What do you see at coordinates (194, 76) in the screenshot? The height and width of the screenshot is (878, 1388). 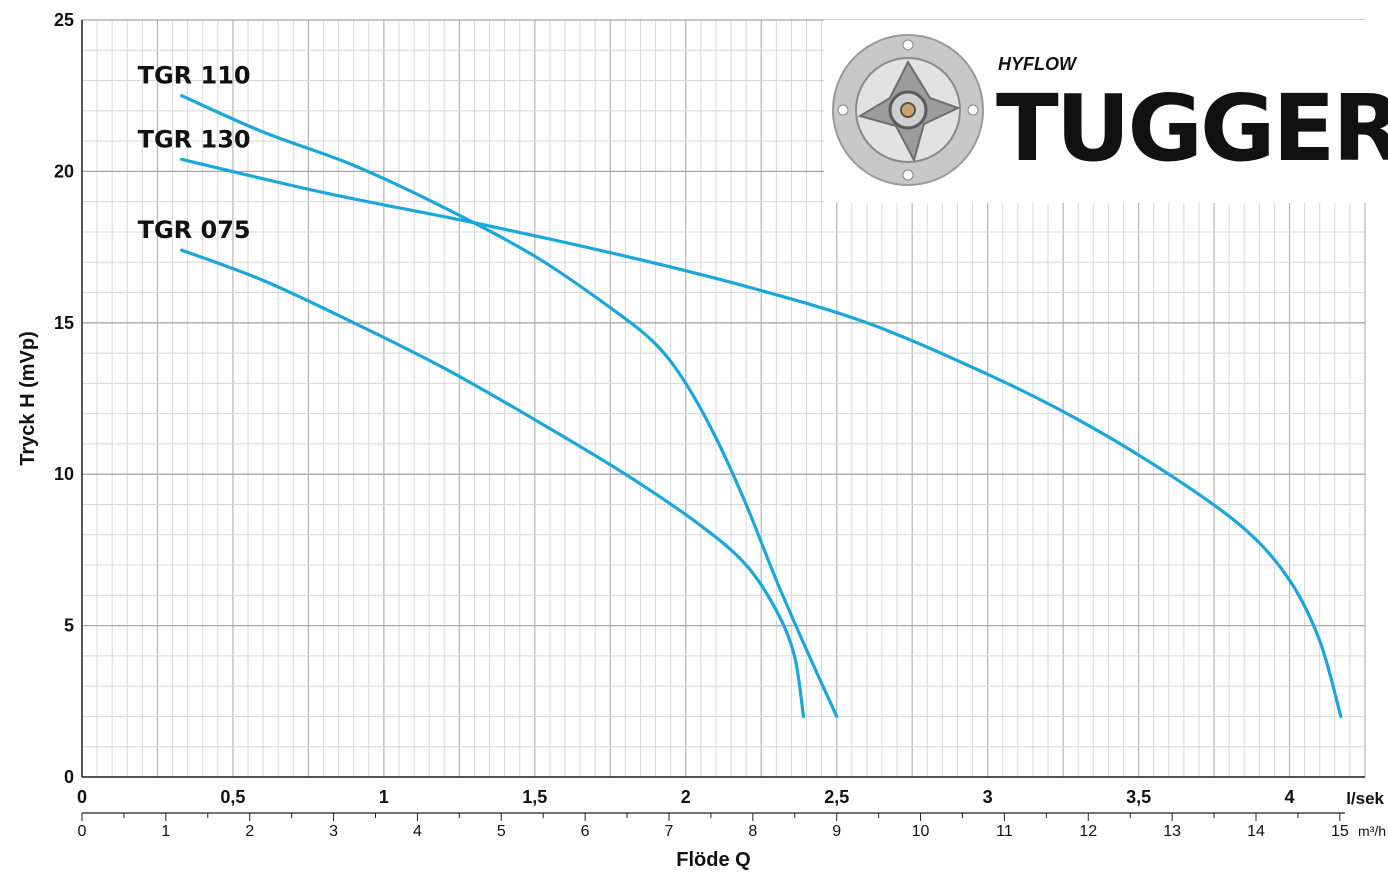 I see `series-label-tgr-110: TGR 110` at bounding box center [194, 76].